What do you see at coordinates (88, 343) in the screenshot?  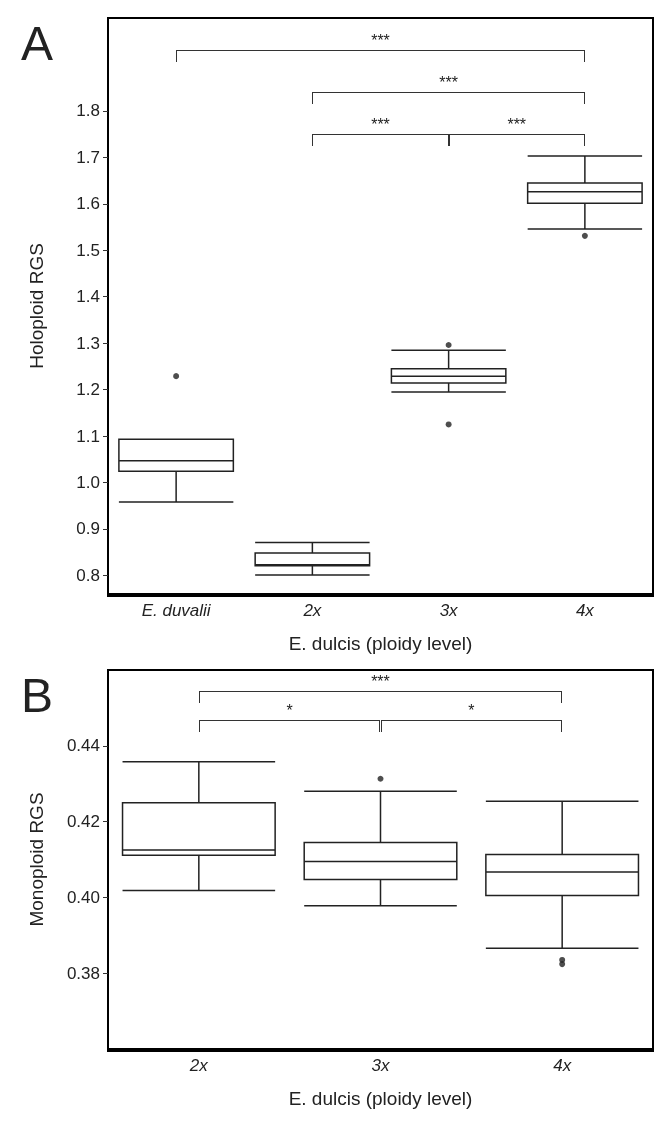 I see `y-tick-label: 1.3` at bounding box center [88, 343].